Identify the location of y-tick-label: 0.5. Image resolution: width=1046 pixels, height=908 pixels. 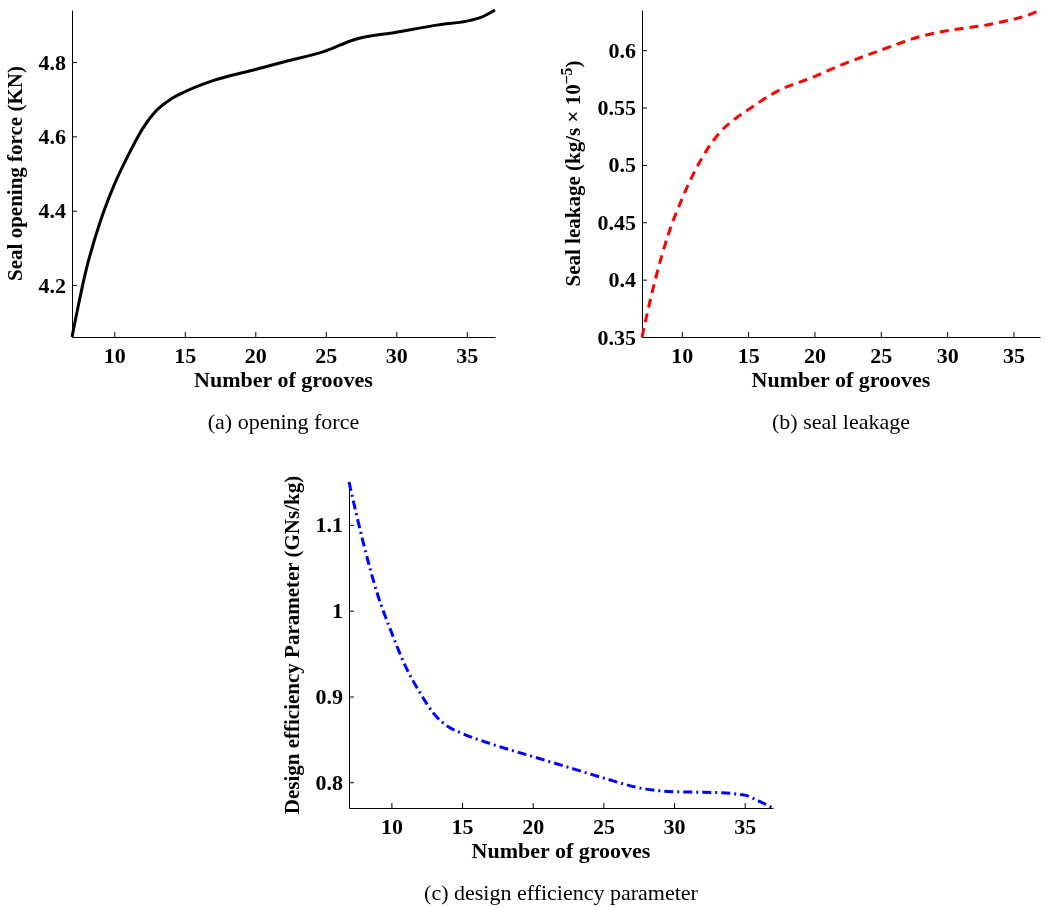
(622, 165).